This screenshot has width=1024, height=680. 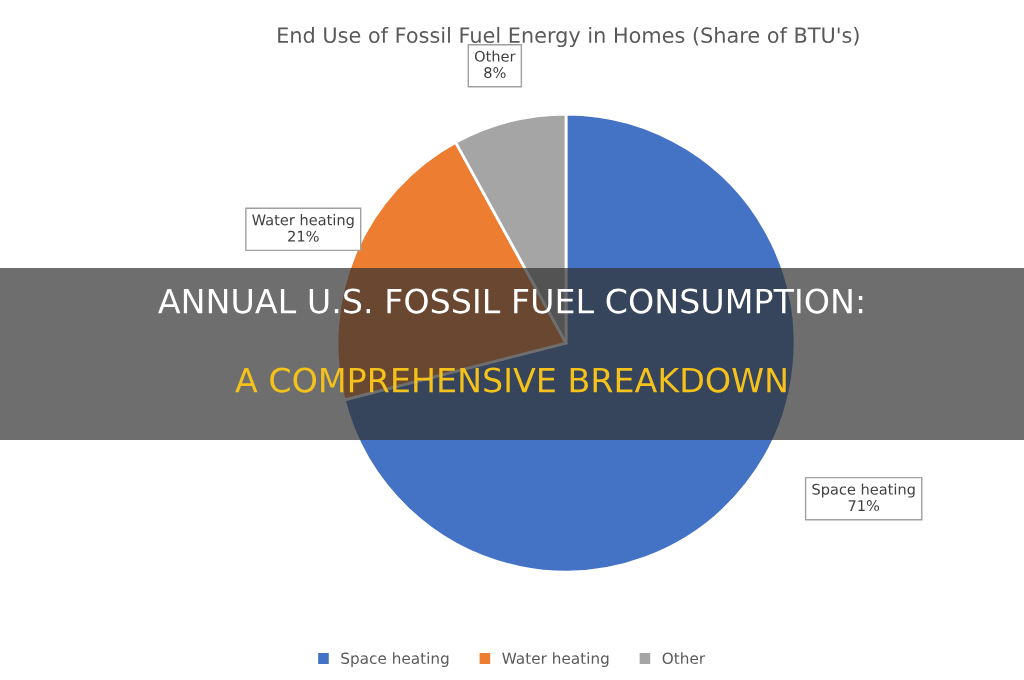 I want to click on chart-title: End Use of Fossil Fuel Energy in Homes (Share of BTU's), so click(x=568, y=37).